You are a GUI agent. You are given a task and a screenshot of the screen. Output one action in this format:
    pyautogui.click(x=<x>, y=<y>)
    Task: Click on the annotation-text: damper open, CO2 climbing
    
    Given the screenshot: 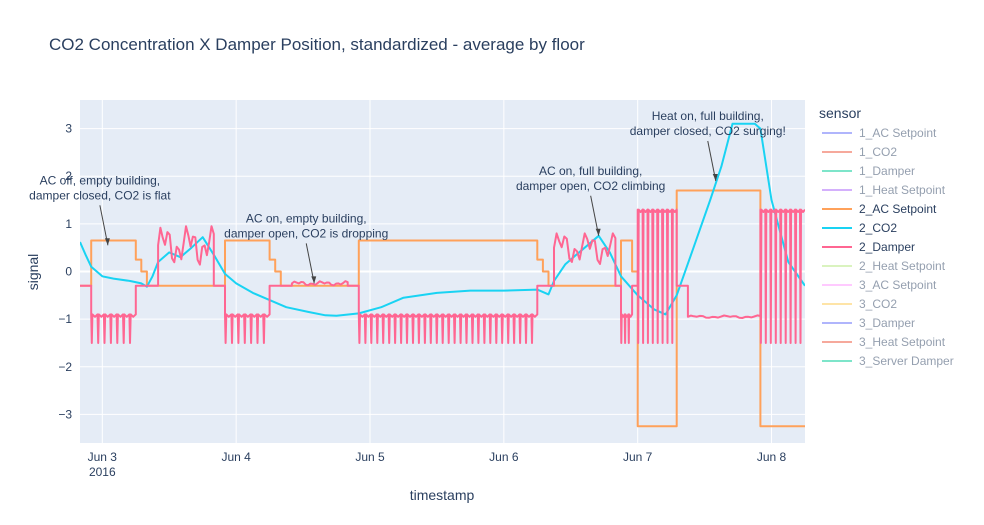 What is the action you would take?
    pyautogui.click(x=590, y=186)
    